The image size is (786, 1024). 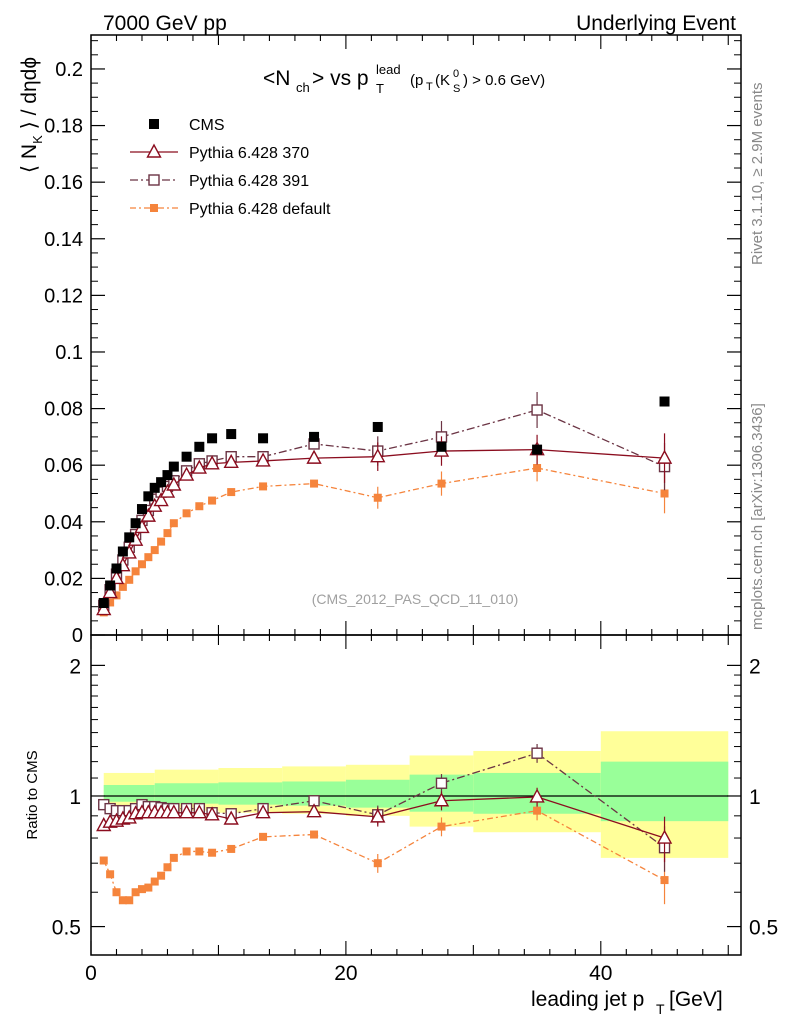 What do you see at coordinates (276, 78) in the screenshot?
I see `svg-text: <N` at bounding box center [276, 78].